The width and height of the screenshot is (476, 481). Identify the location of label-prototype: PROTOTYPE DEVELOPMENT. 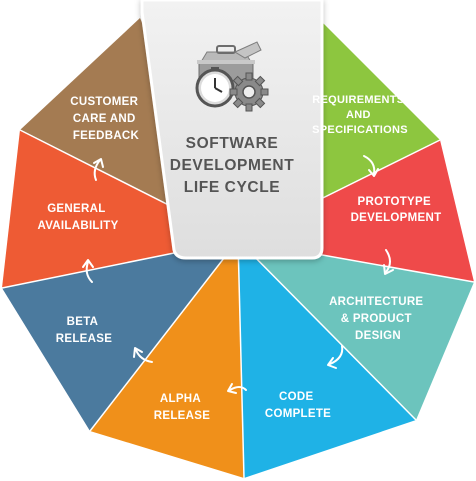
(396, 210).